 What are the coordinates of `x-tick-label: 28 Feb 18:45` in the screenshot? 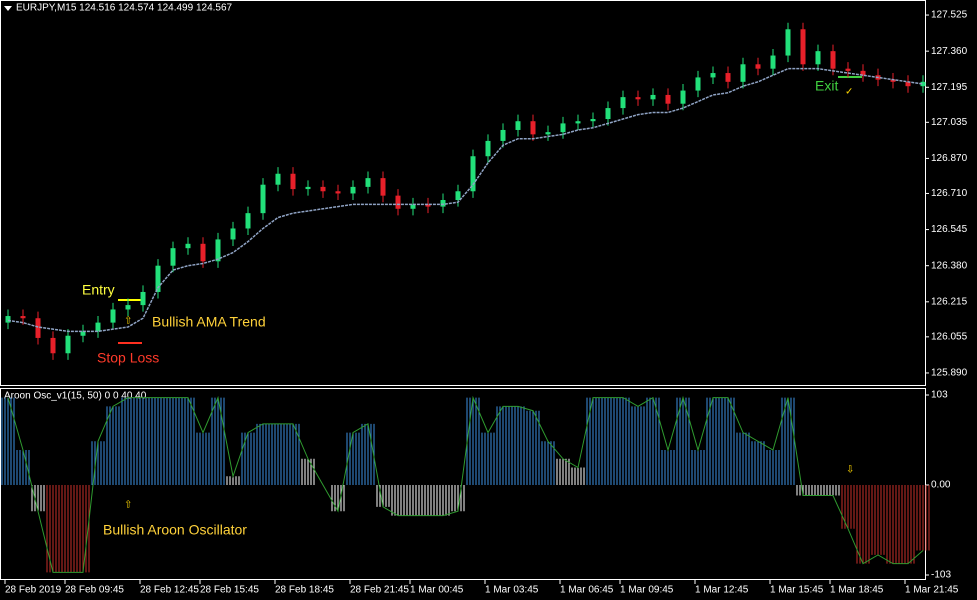 It's located at (304, 590).